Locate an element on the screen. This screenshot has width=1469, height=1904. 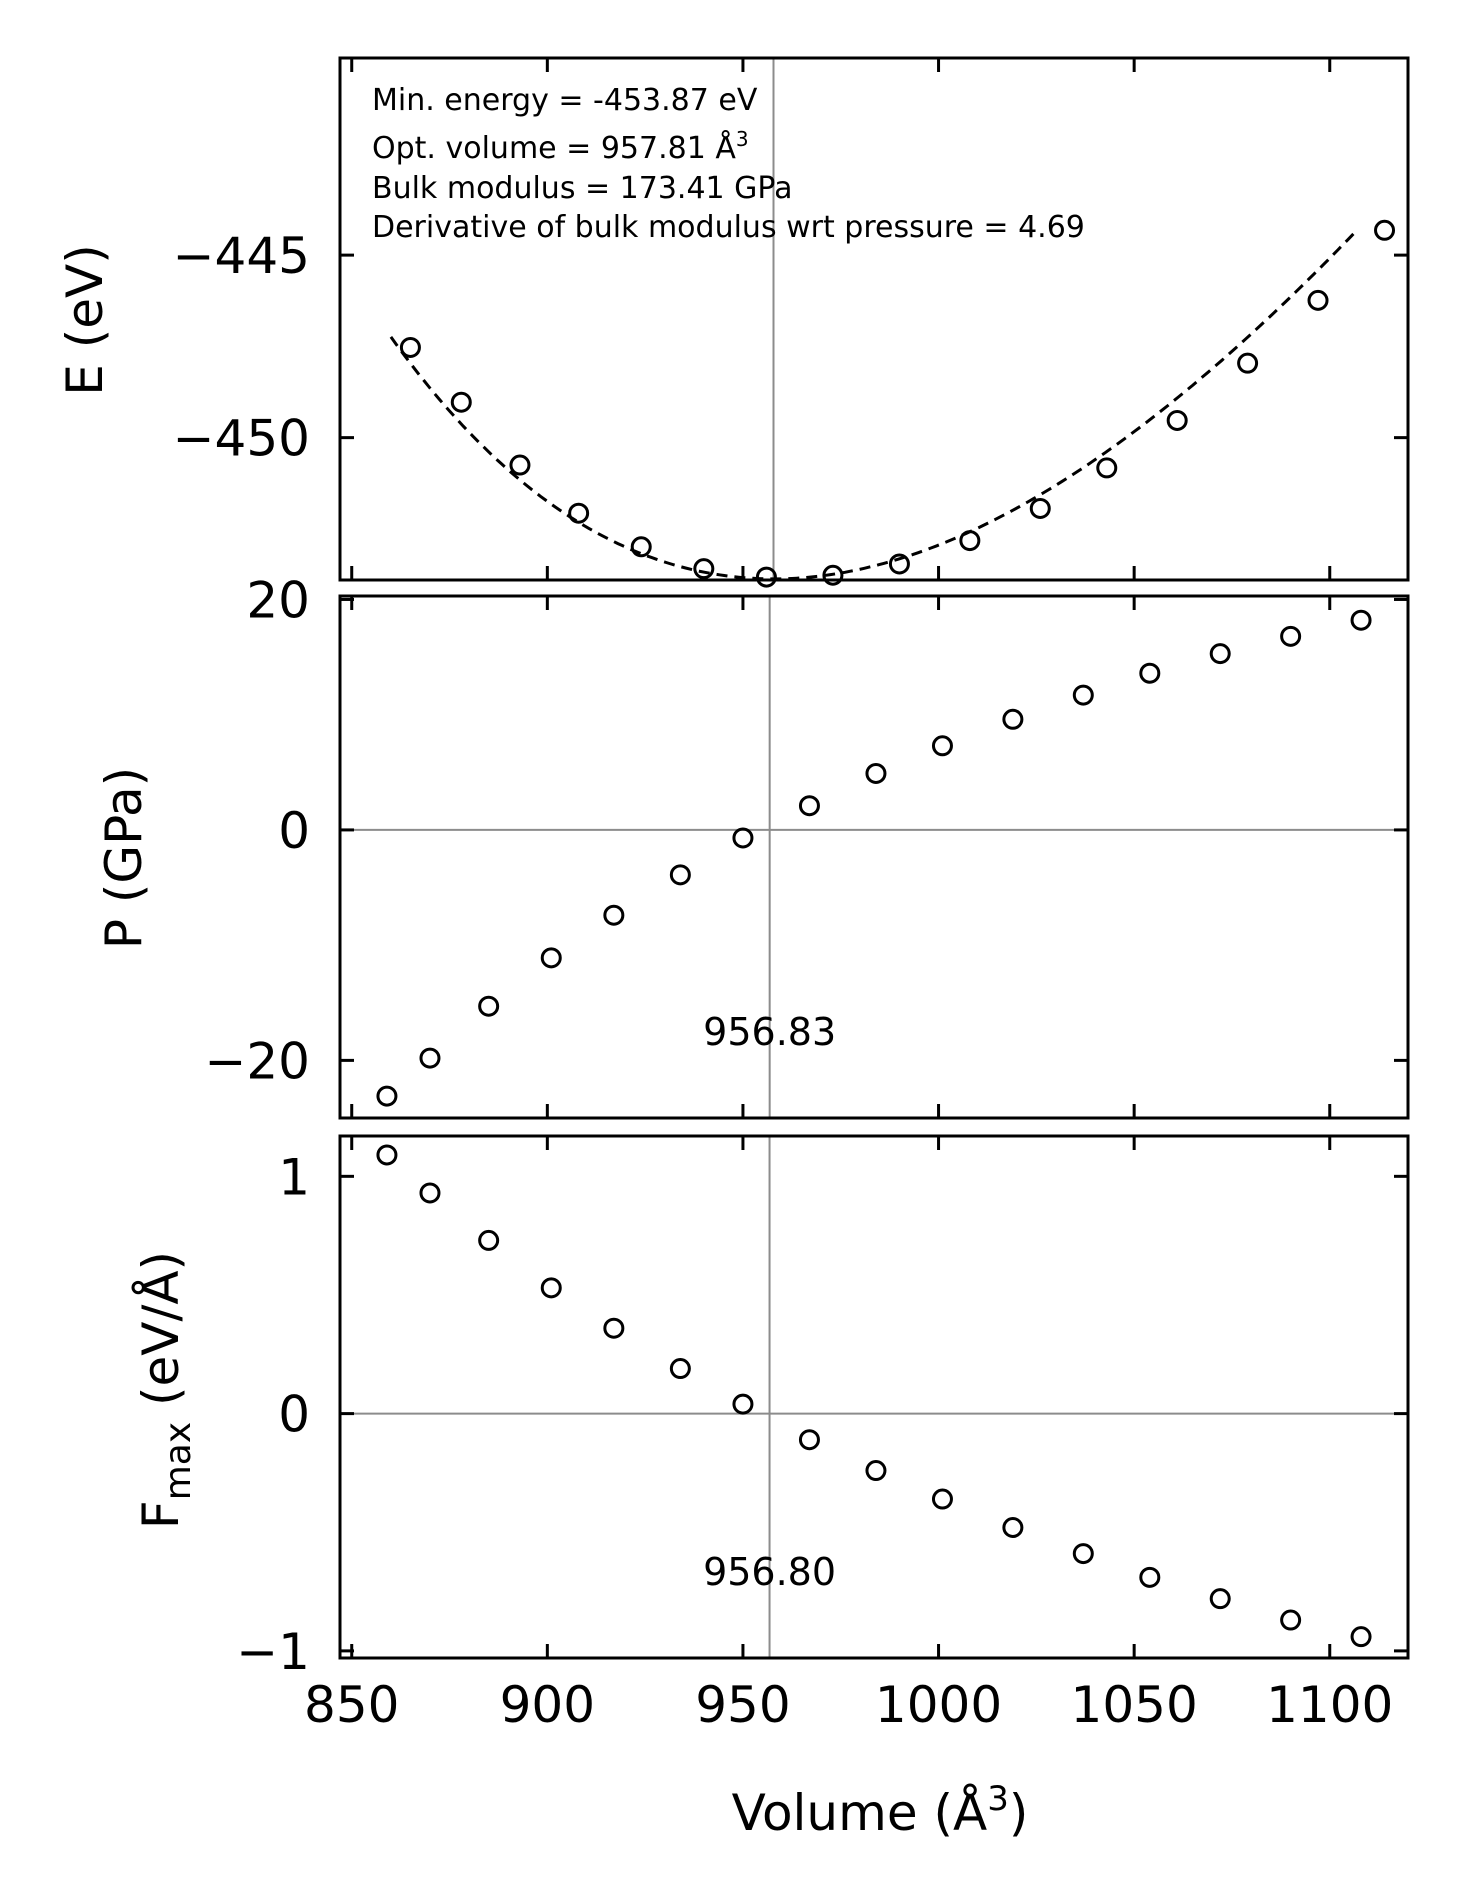
y-tick-label: −20 is located at coordinates (257, 1061).